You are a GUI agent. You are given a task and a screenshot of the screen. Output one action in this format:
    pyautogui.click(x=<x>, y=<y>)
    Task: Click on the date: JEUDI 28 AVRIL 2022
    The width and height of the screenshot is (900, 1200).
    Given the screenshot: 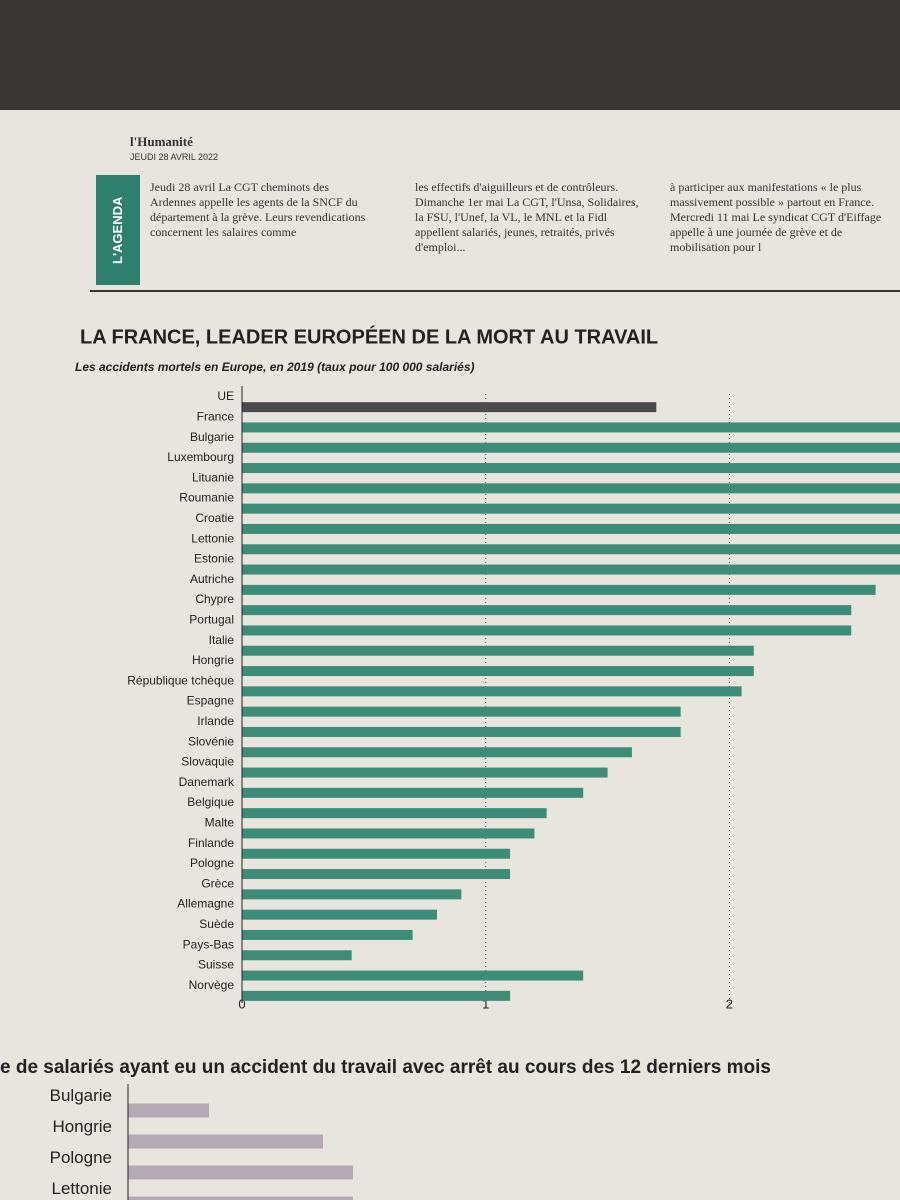 What is the action you would take?
    pyautogui.click(x=174, y=157)
    